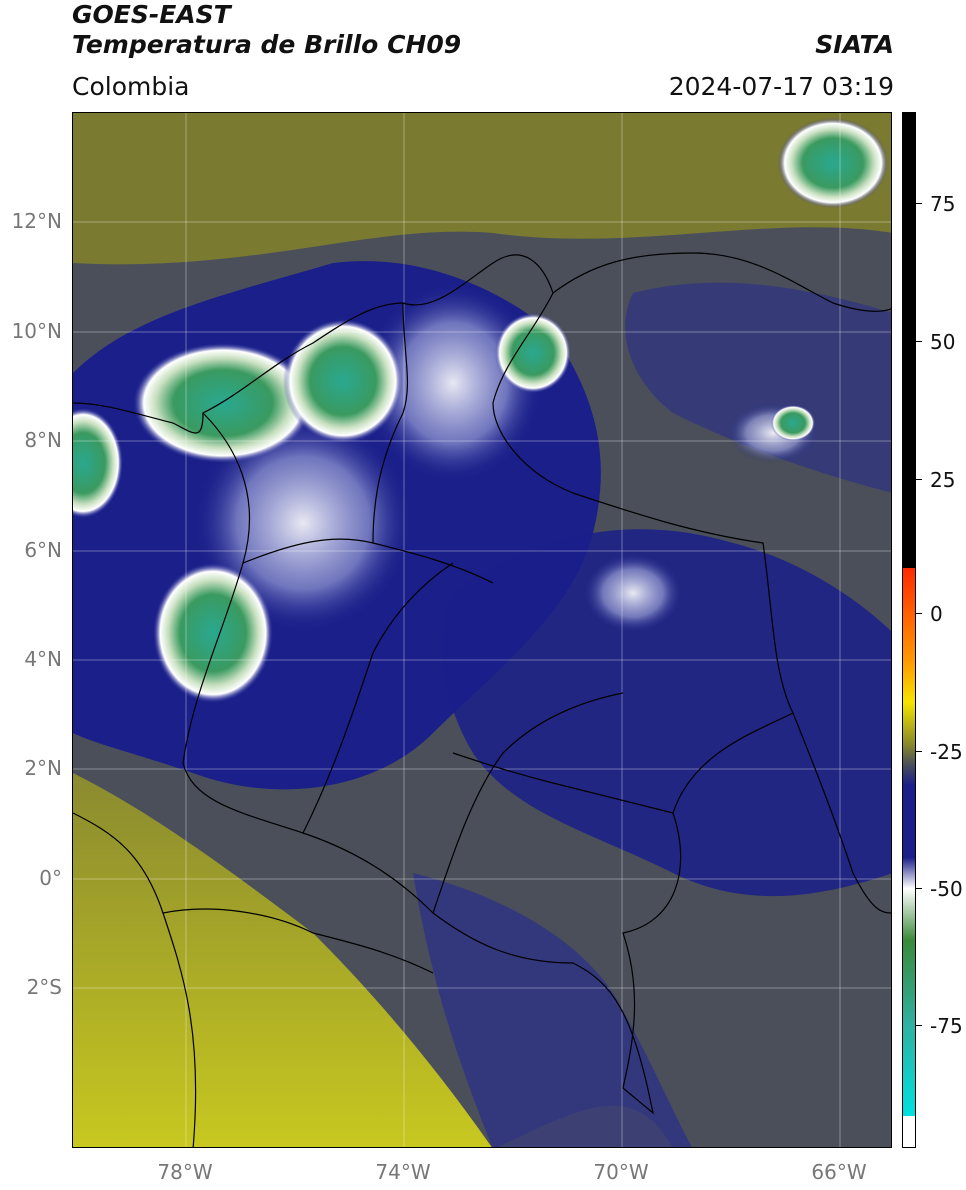 The width and height of the screenshot is (966, 1190). Describe the element at coordinates (267, 44) in the screenshot. I see `product-title: Temperatura de Brillo CH09` at that location.